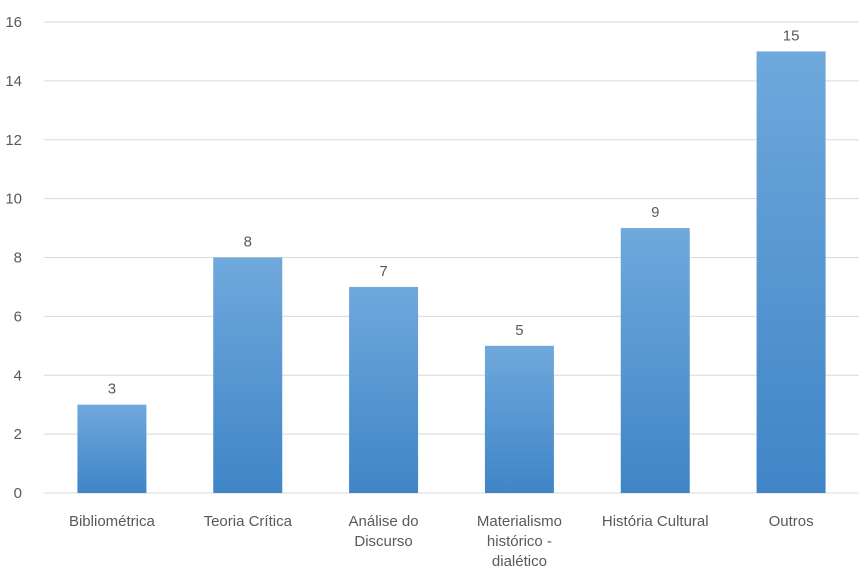  I want to click on y-tick-label: 0, so click(18, 493).